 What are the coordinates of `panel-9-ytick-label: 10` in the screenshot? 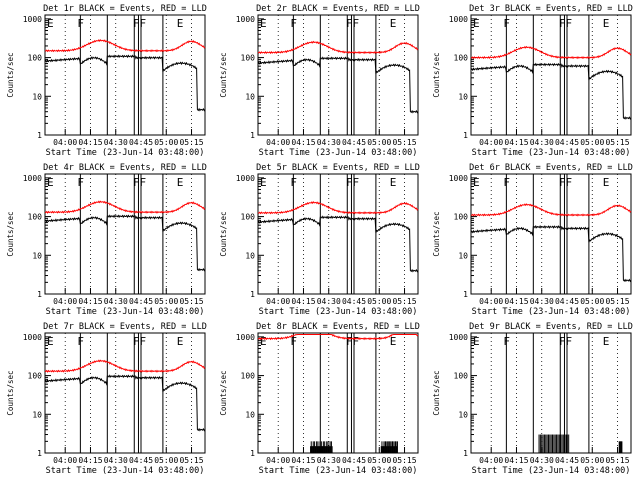 It's located at (463, 414).